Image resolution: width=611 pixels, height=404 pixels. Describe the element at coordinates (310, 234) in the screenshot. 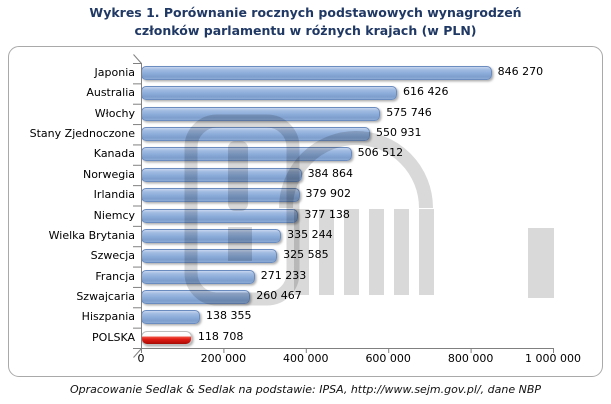

I see `value-label: 335 244` at that location.